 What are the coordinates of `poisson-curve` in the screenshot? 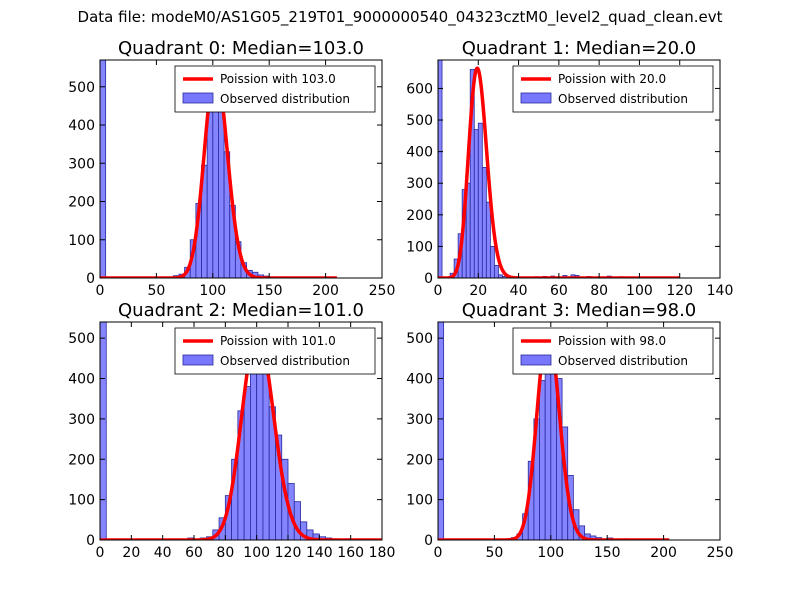 It's located at (559, 172).